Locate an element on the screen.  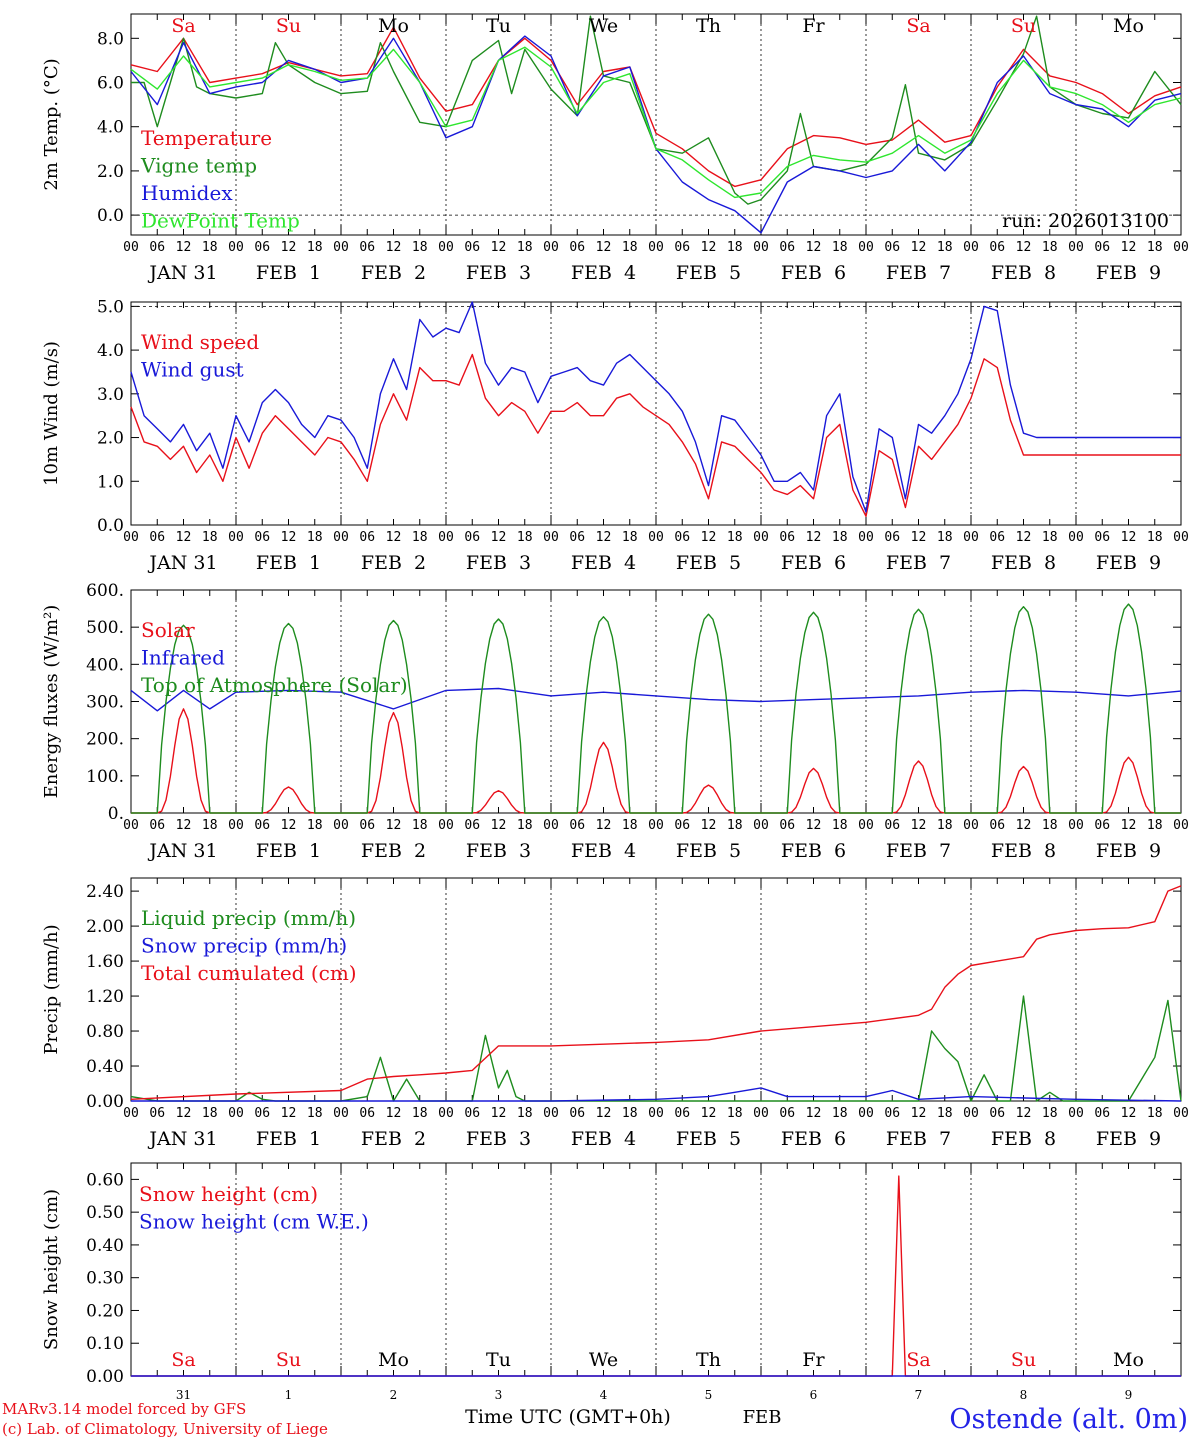
weekday-label: Fr is located at coordinates (813, 1360).